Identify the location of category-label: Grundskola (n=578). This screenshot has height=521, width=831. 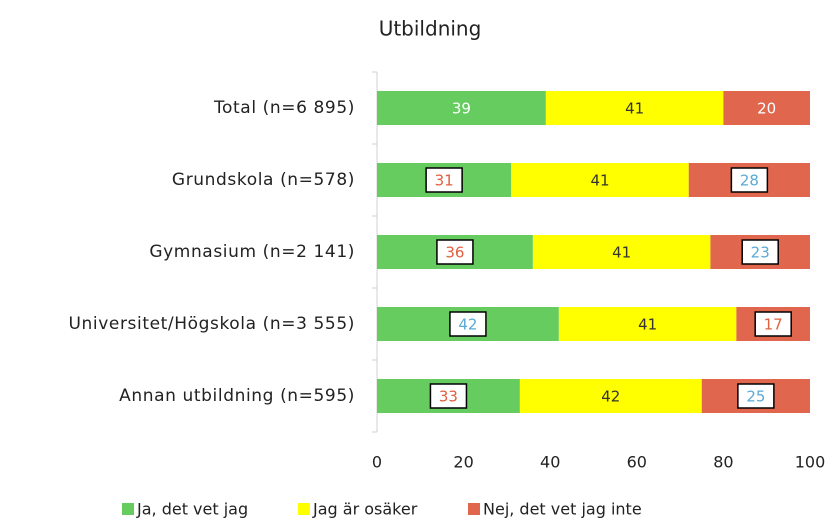
(263, 180).